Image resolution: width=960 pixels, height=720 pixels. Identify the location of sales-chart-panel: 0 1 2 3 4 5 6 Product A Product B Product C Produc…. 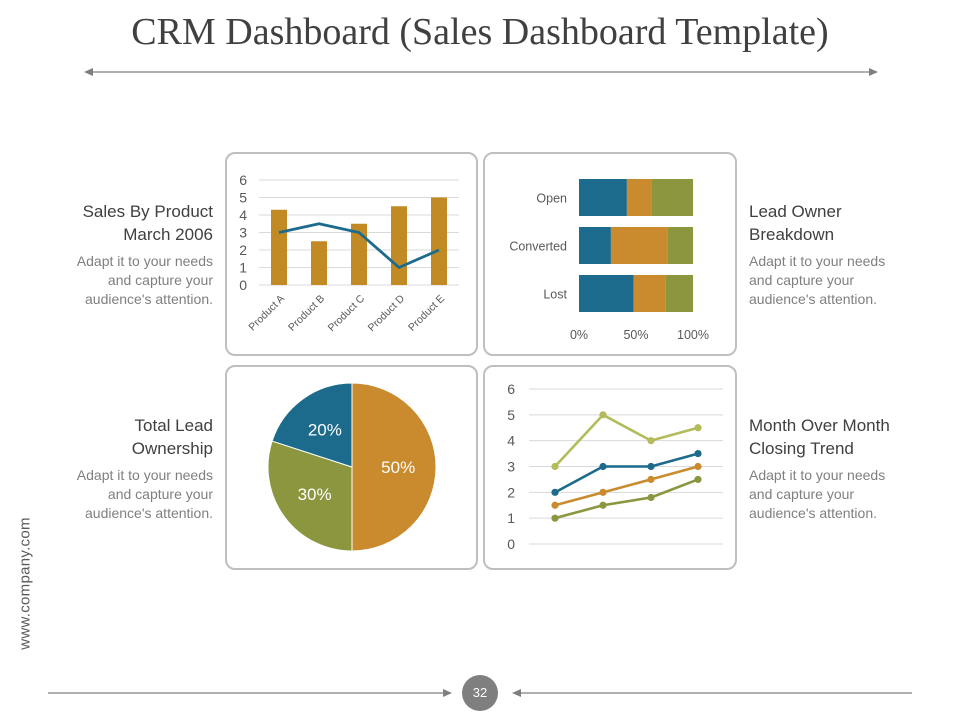
(351, 254).